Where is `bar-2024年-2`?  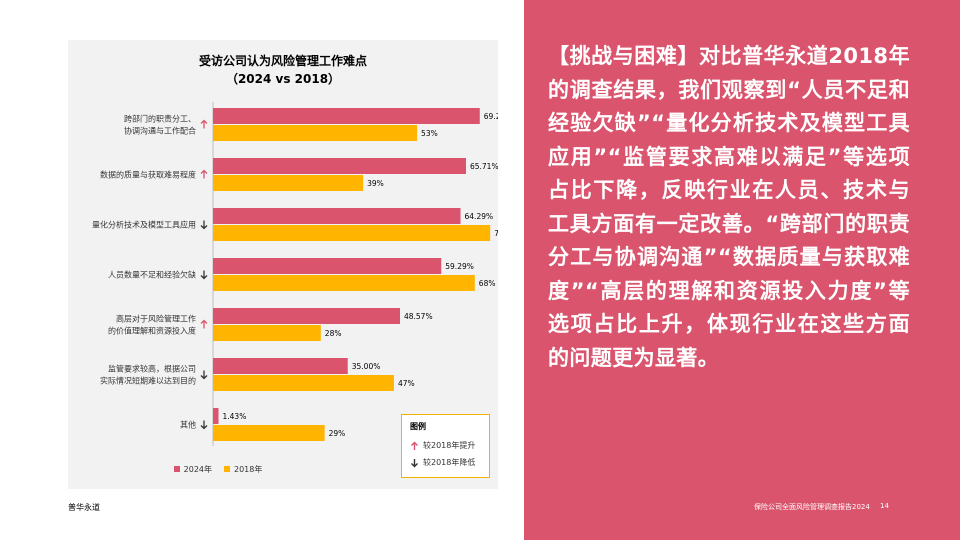
bar-2024年-2 is located at coordinates (337, 216).